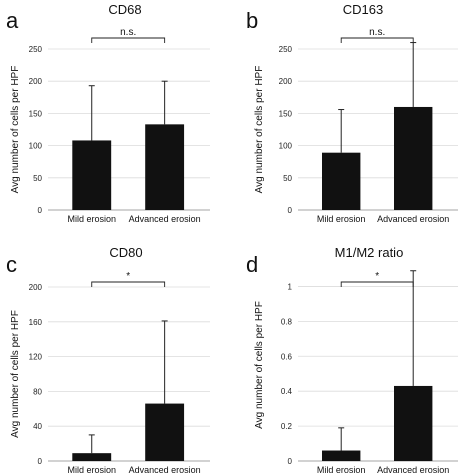 The width and height of the screenshot is (474, 474). What do you see at coordinates (124, 9) in the screenshot?
I see `chart-title: CD68` at bounding box center [124, 9].